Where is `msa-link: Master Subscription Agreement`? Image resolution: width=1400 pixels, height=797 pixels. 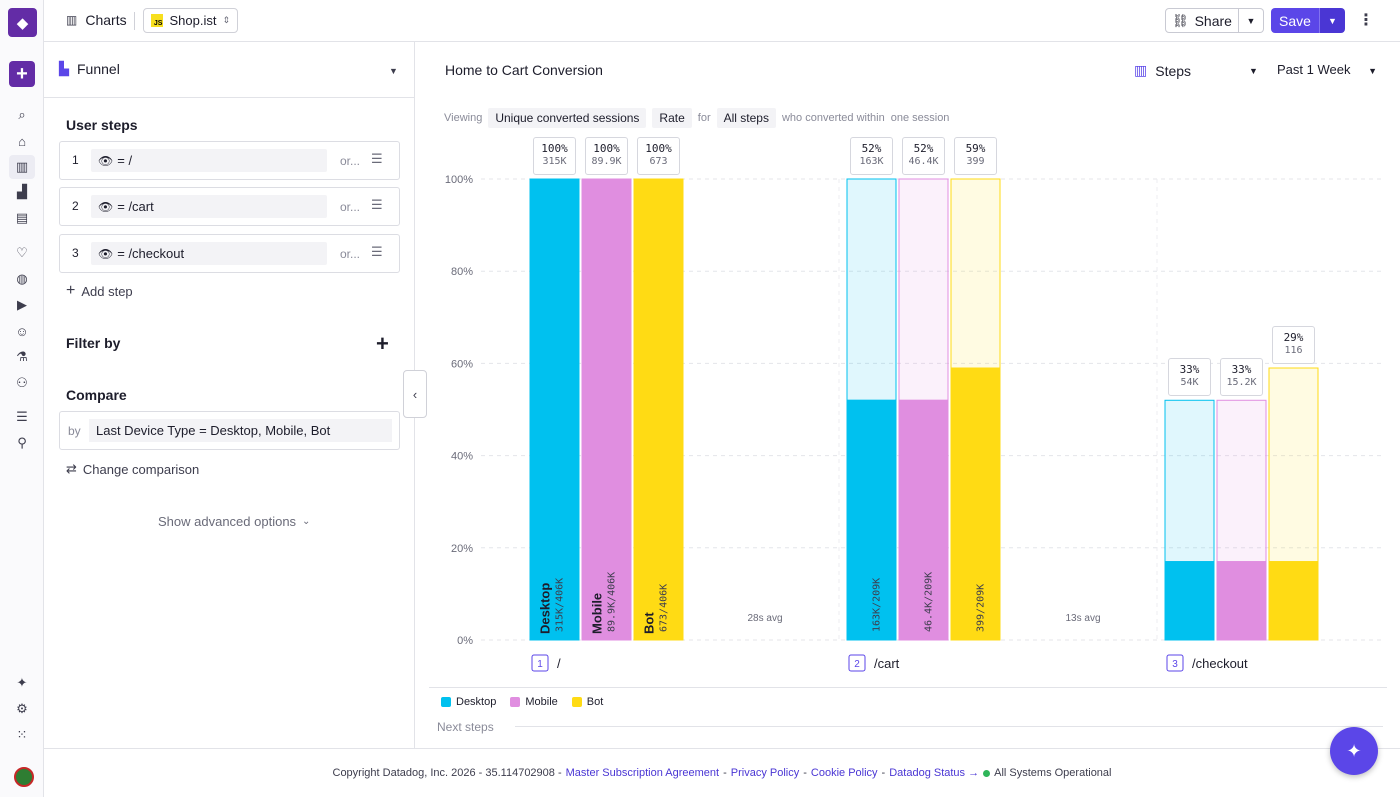
msa-link: Master Subscription Agreement is located at coordinates (642, 773).